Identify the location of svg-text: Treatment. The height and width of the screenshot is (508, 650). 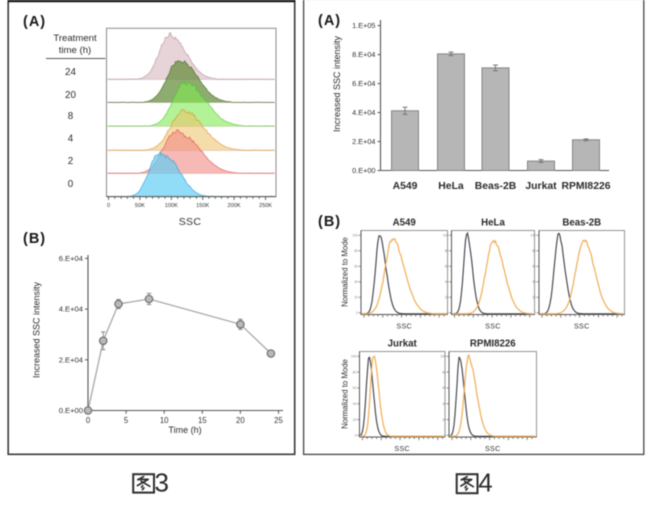
(75, 38).